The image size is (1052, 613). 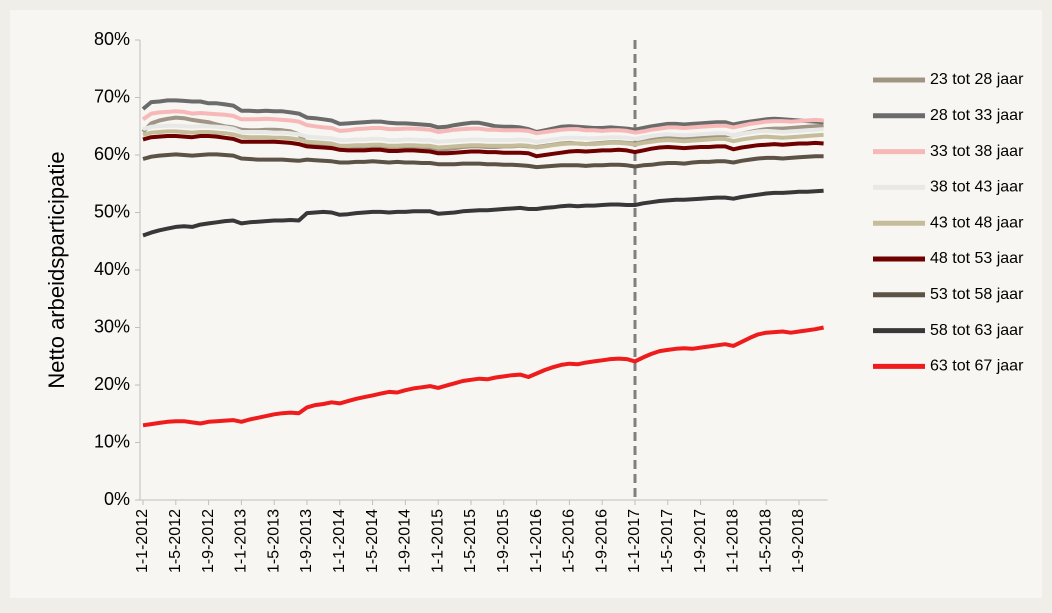 I want to click on x-tick-label: 1-5-2017, so click(x=667, y=541).